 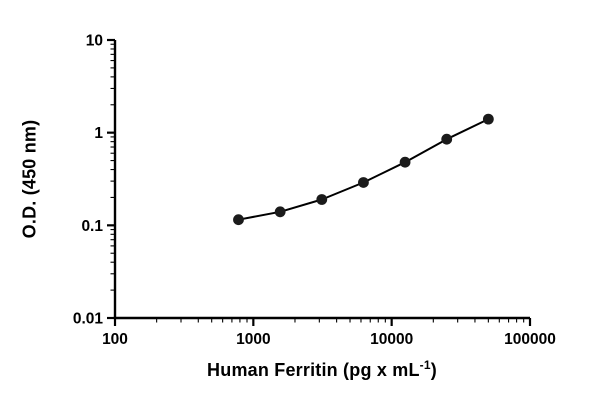 What do you see at coordinates (29, 179) in the screenshot?
I see `y-axis-title: O.D. (450 nm)` at bounding box center [29, 179].